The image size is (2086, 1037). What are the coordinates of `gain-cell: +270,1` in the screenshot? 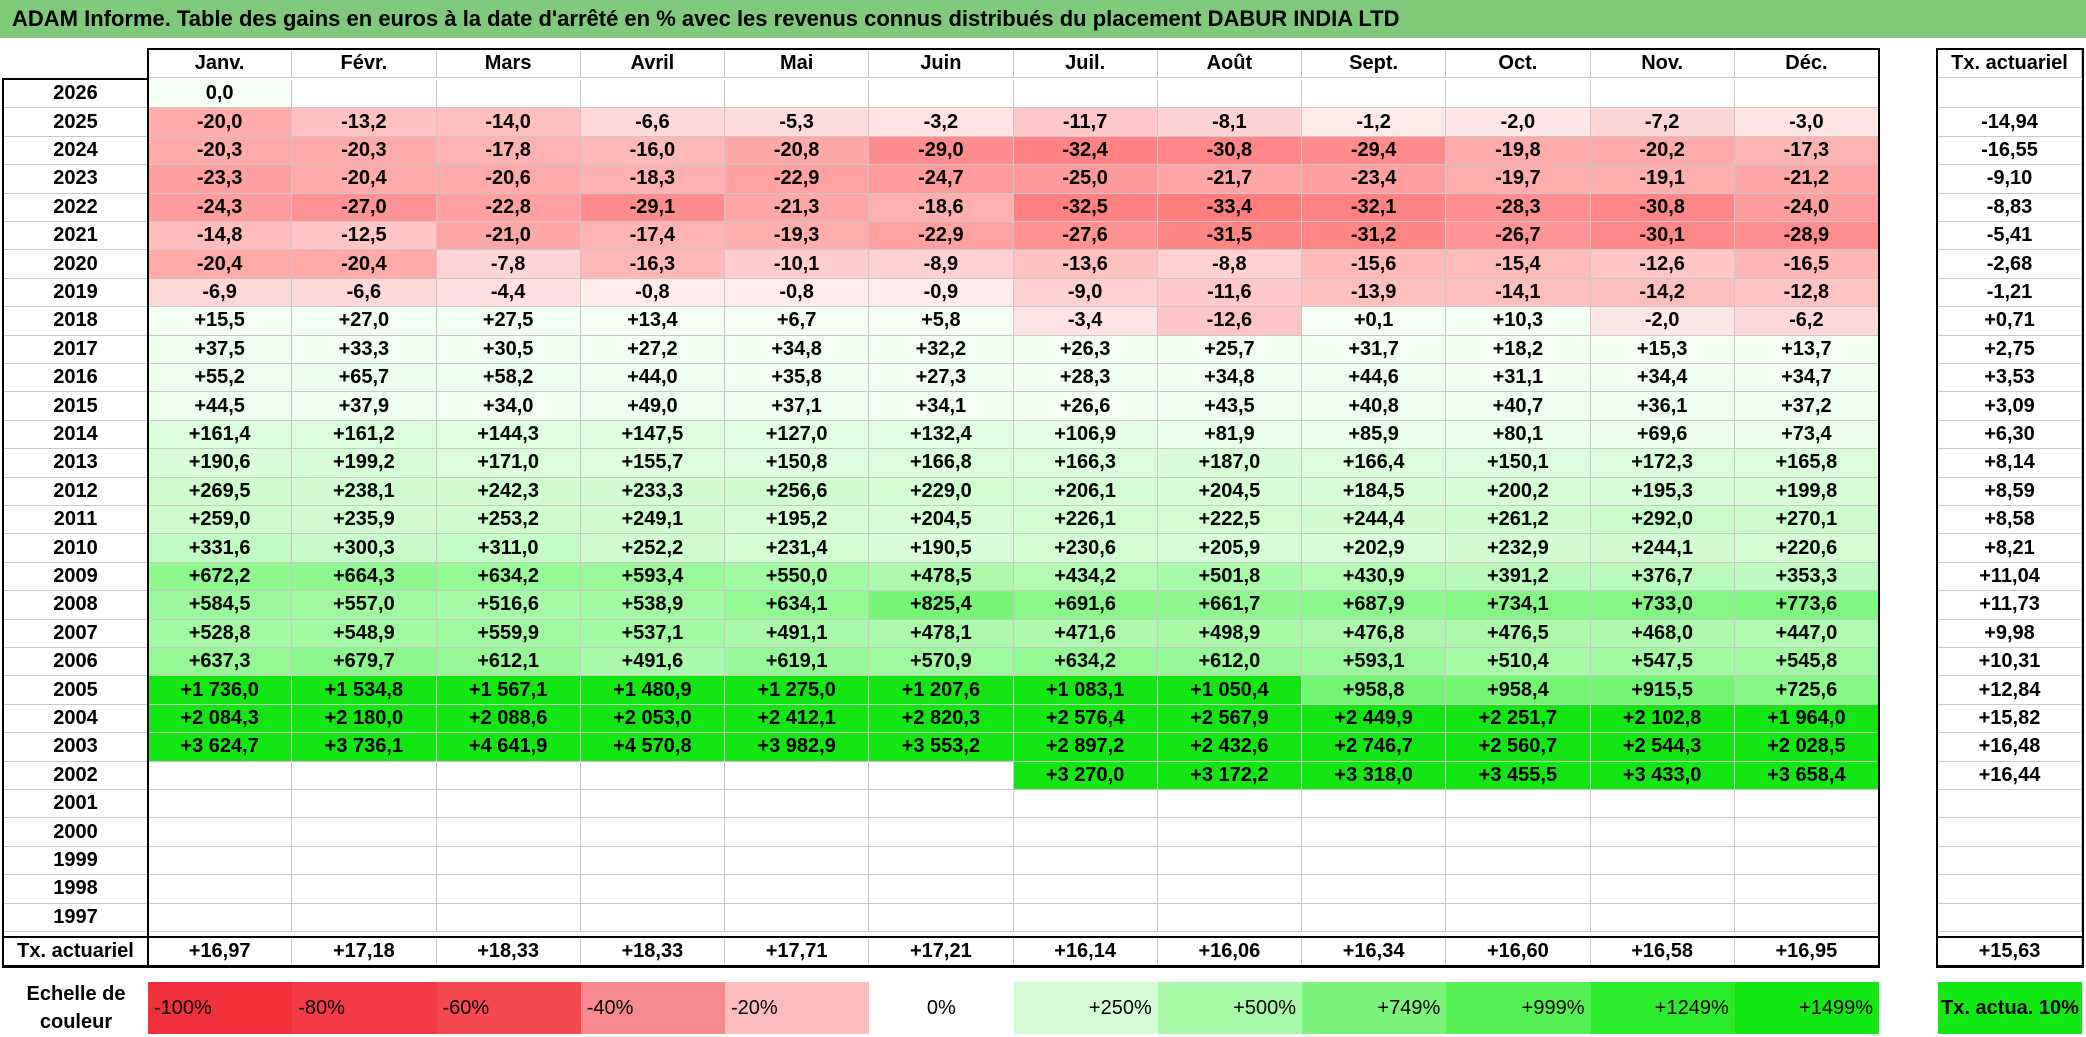 It's located at (1806, 520).